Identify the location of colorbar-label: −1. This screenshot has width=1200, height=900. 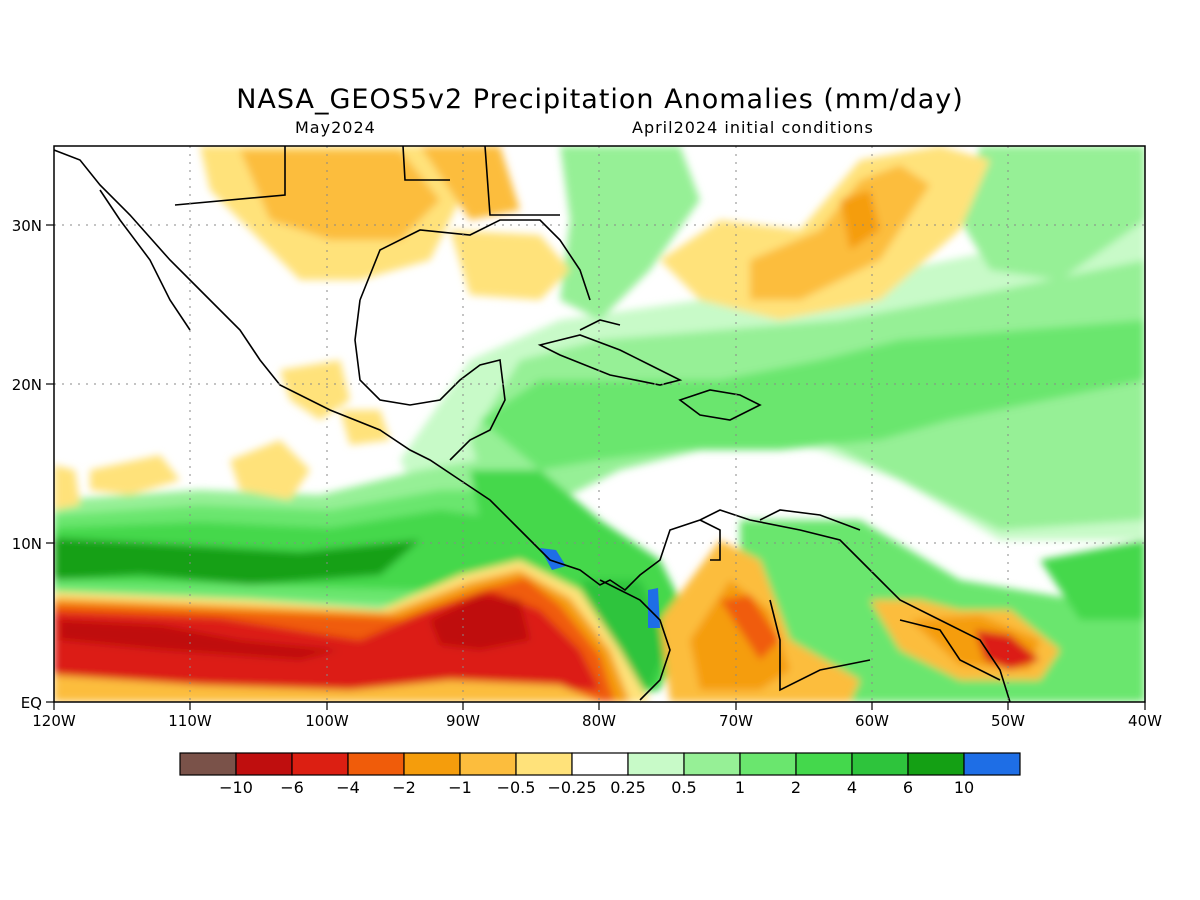
(460, 787).